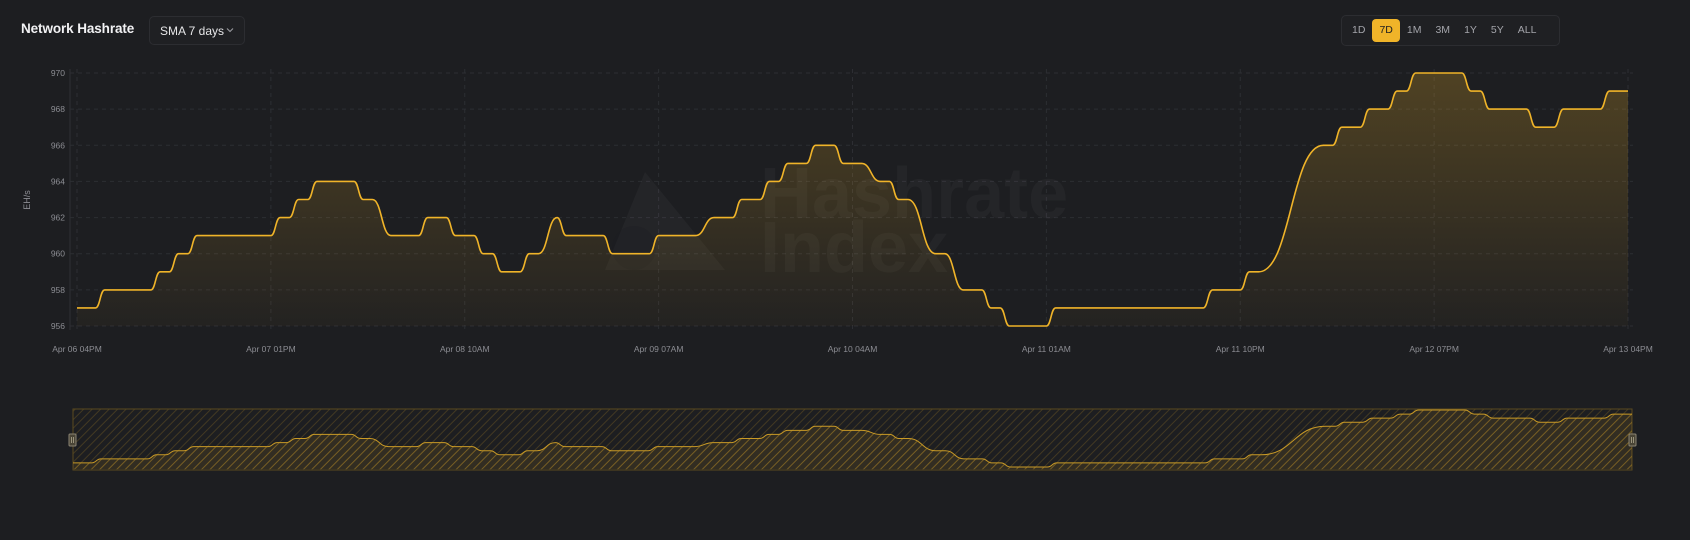 Image resolution: width=1690 pixels, height=540 pixels. What do you see at coordinates (1443, 30) in the screenshot?
I see `range-button-3m: 3M` at bounding box center [1443, 30].